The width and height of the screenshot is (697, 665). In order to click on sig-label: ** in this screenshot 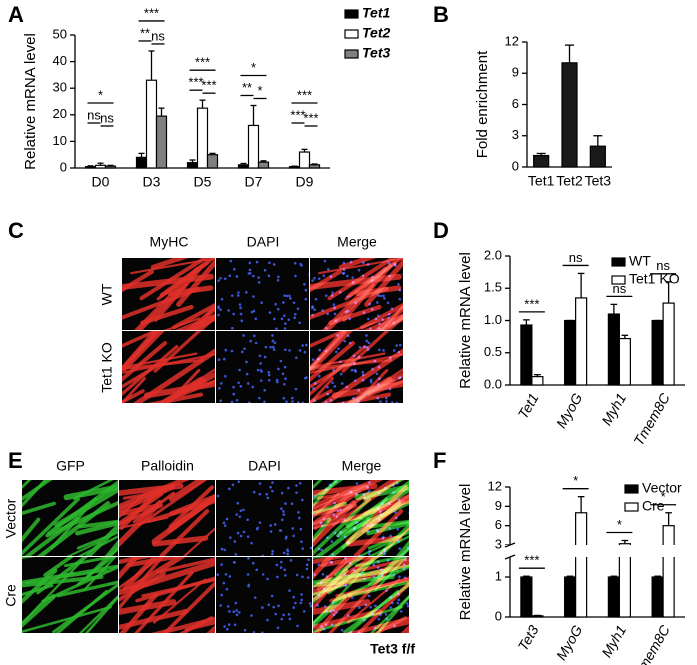, I will do `click(145, 32)`.